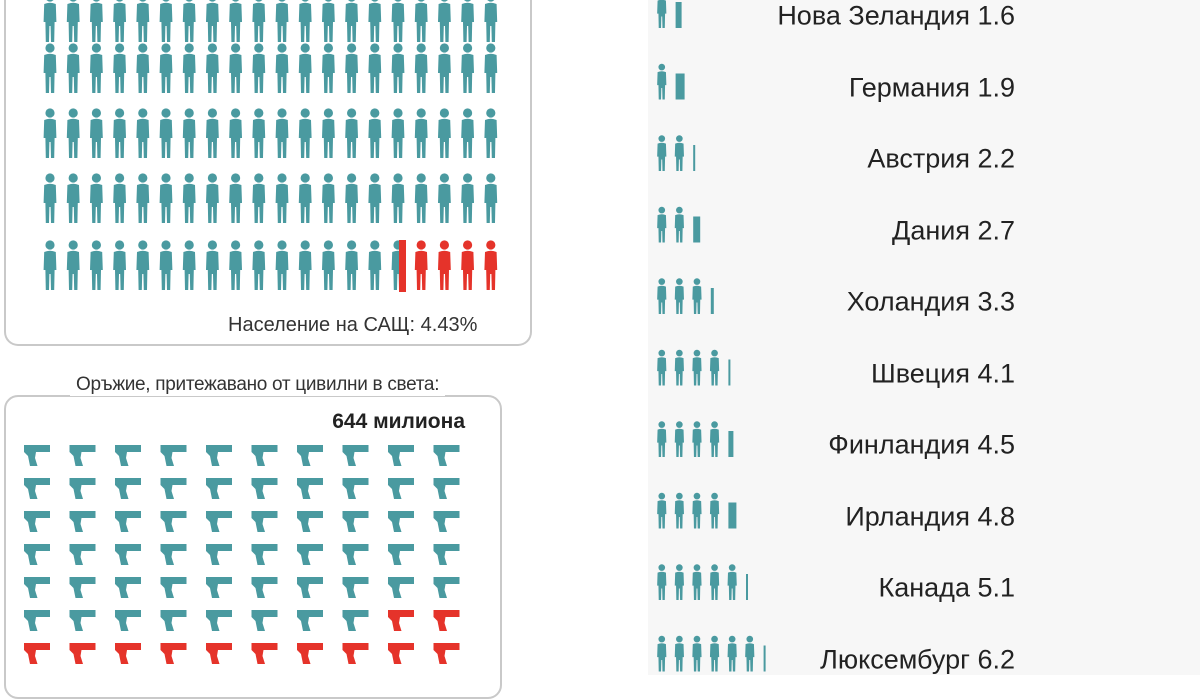 The image size is (1200, 699). Describe the element at coordinates (942, 373) in the screenshot. I see `country-label: Швеция 4.1` at that location.